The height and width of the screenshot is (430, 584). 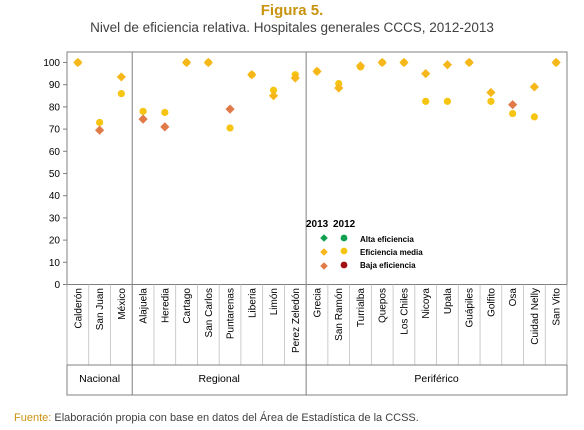 What do you see at coordinates (187, 306) in the screenshot?
I see `x-tick-label: Cartago` at bounding box center [187, 306].